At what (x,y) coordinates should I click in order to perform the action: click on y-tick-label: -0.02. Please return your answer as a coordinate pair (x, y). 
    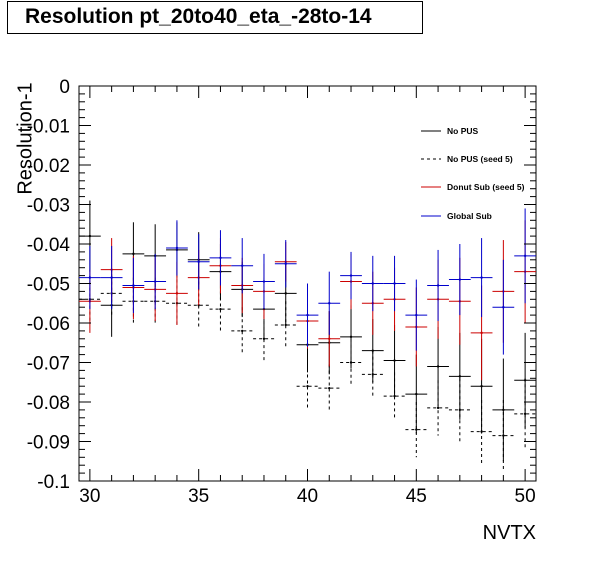
    Looking at the image, I should click on (48, 166).